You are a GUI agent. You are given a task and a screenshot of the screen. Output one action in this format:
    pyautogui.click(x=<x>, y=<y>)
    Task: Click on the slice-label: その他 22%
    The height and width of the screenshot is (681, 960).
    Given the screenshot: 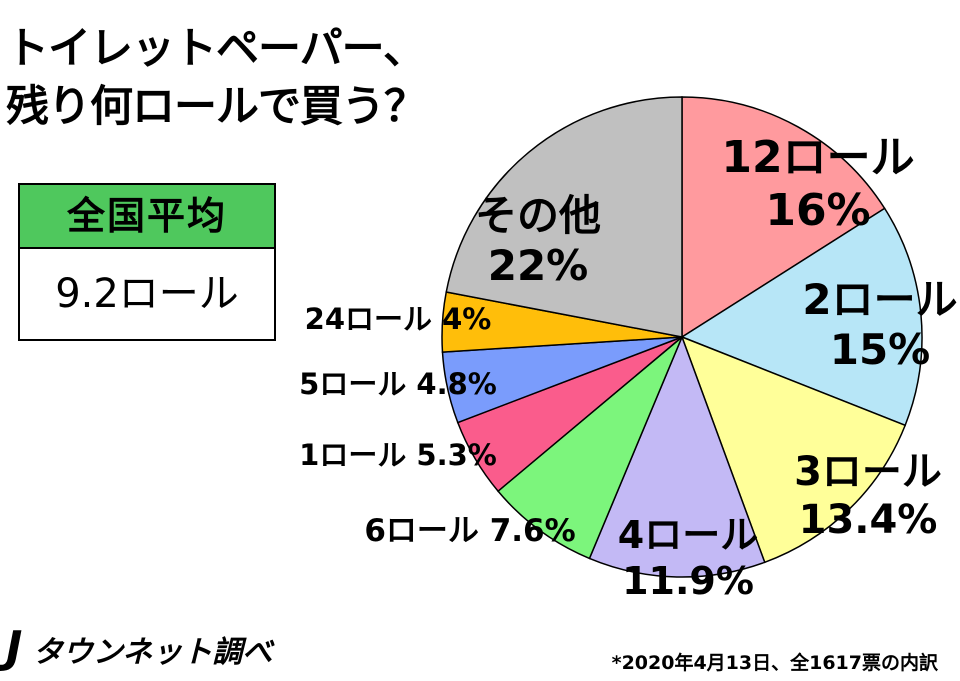 What is the action you would take?
    pyautogui.click(x=538, y=240)
    